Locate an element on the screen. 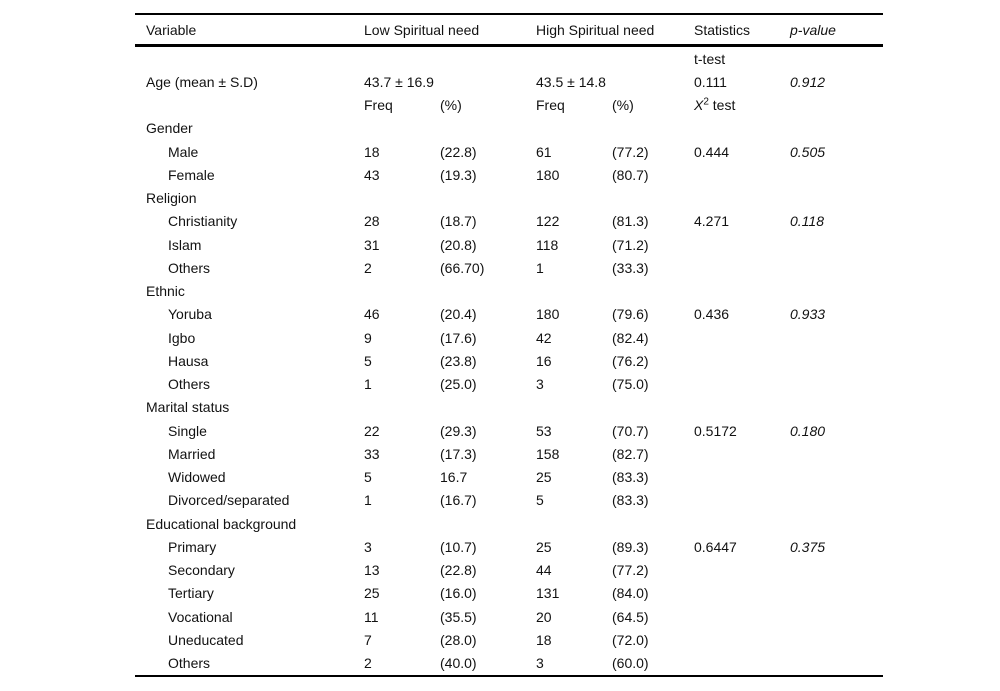  cell-statistic: 0.111 is located at coordinates (710, 81).